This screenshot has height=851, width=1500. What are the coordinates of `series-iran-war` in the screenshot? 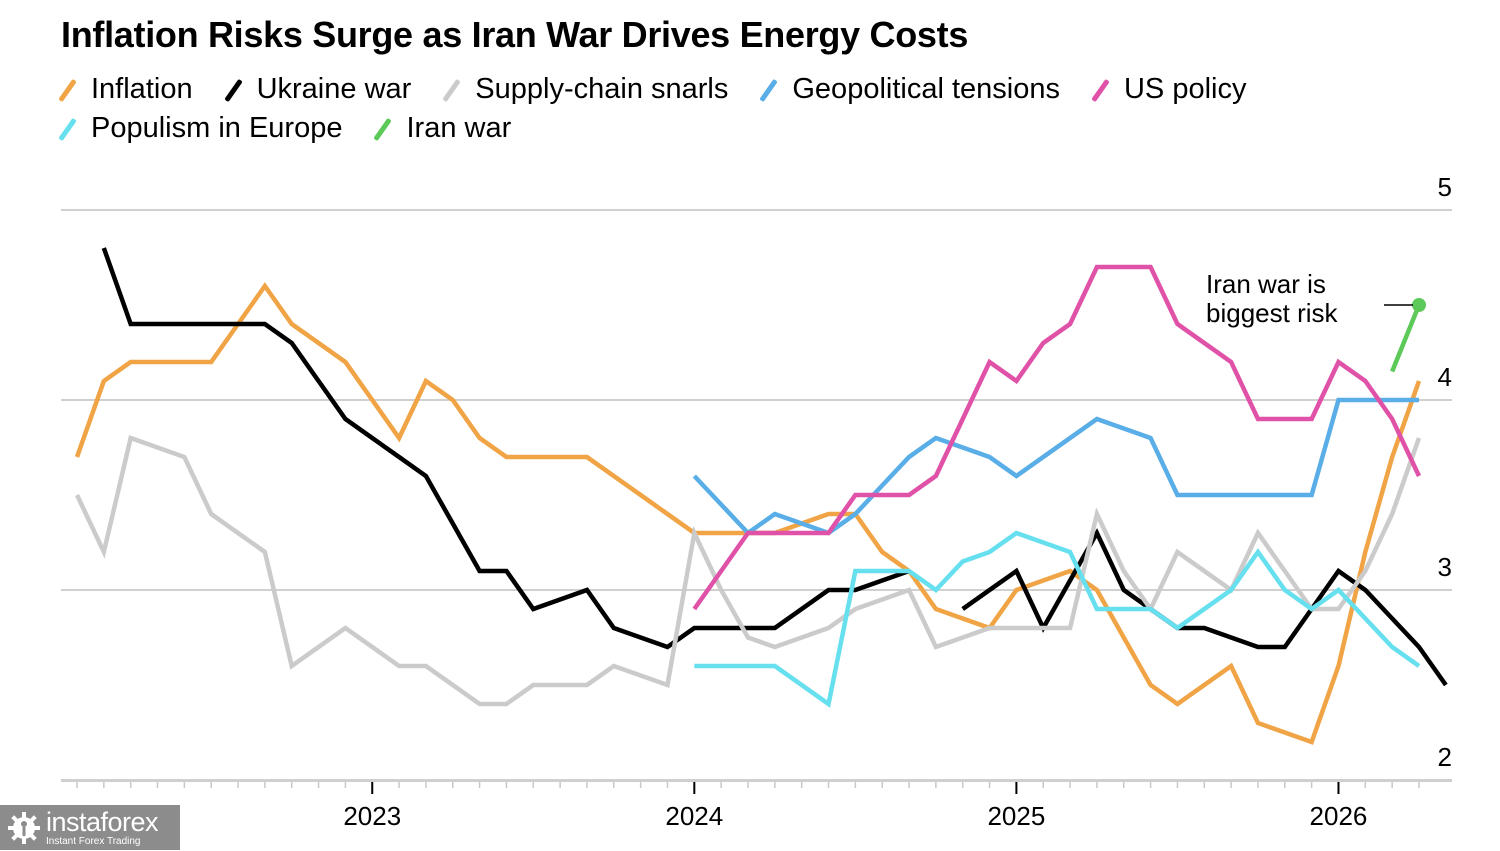 It's located at (1408, 335).